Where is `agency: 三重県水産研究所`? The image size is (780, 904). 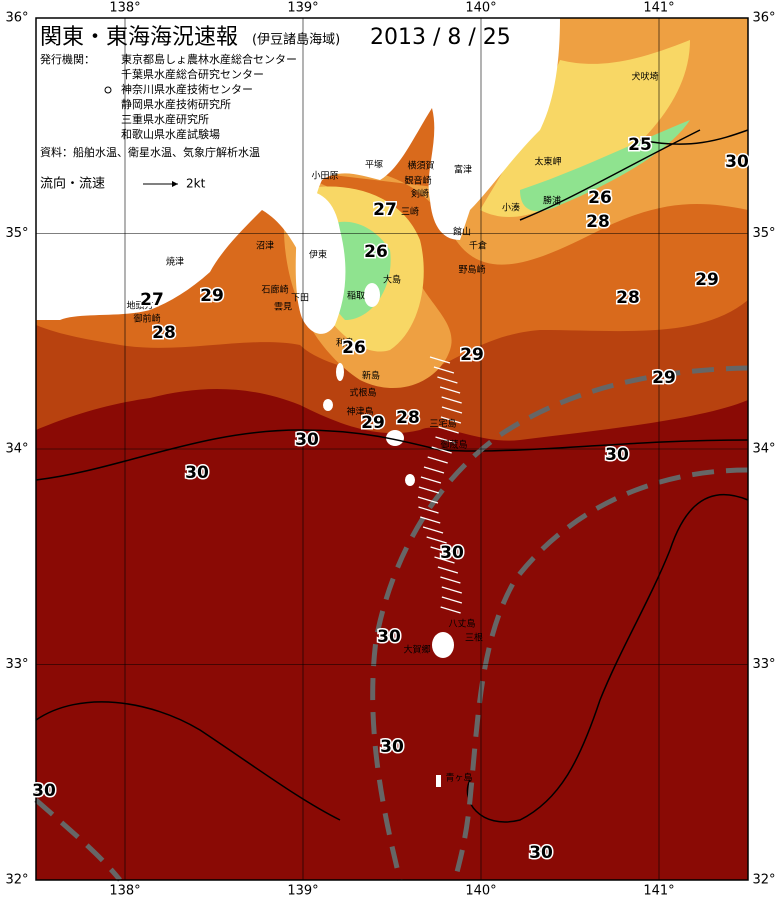 agency: 三重県水産研究所 is located at coordinates (165, 119).